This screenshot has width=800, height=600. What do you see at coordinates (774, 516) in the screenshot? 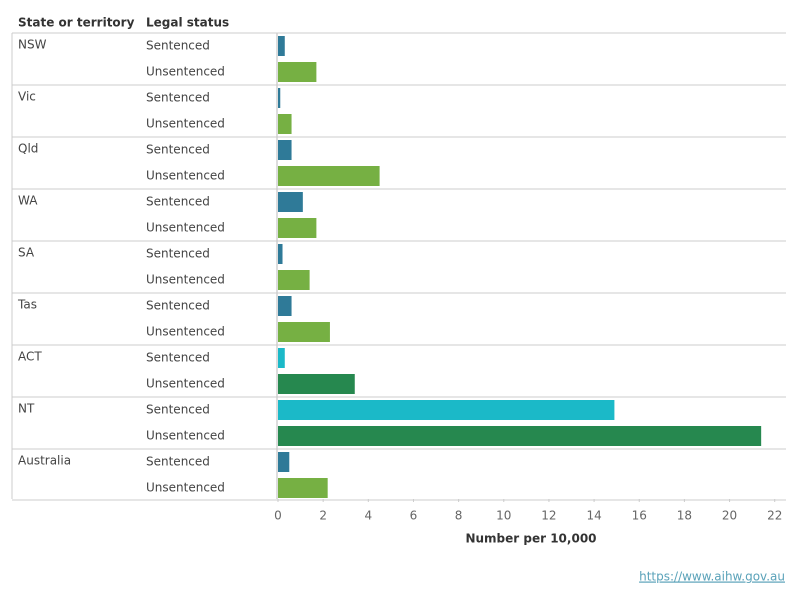
I see `x-tick-label: 22` at bounding box center [774, 516].